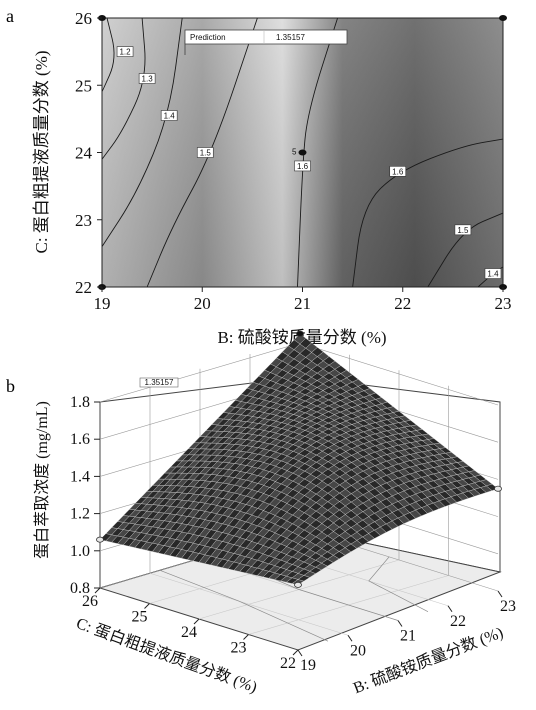  What do you see at coordinates (10, 386) in the screenshot?
I see `panel-label-b: b` at bounding box center [10, 386].